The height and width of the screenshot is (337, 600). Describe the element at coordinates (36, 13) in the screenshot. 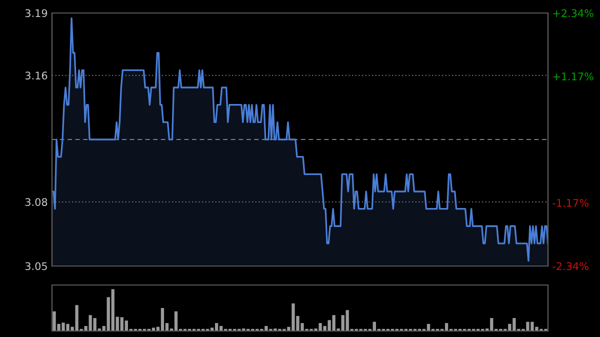

I see `y-tick-label: 3.19` at that location.